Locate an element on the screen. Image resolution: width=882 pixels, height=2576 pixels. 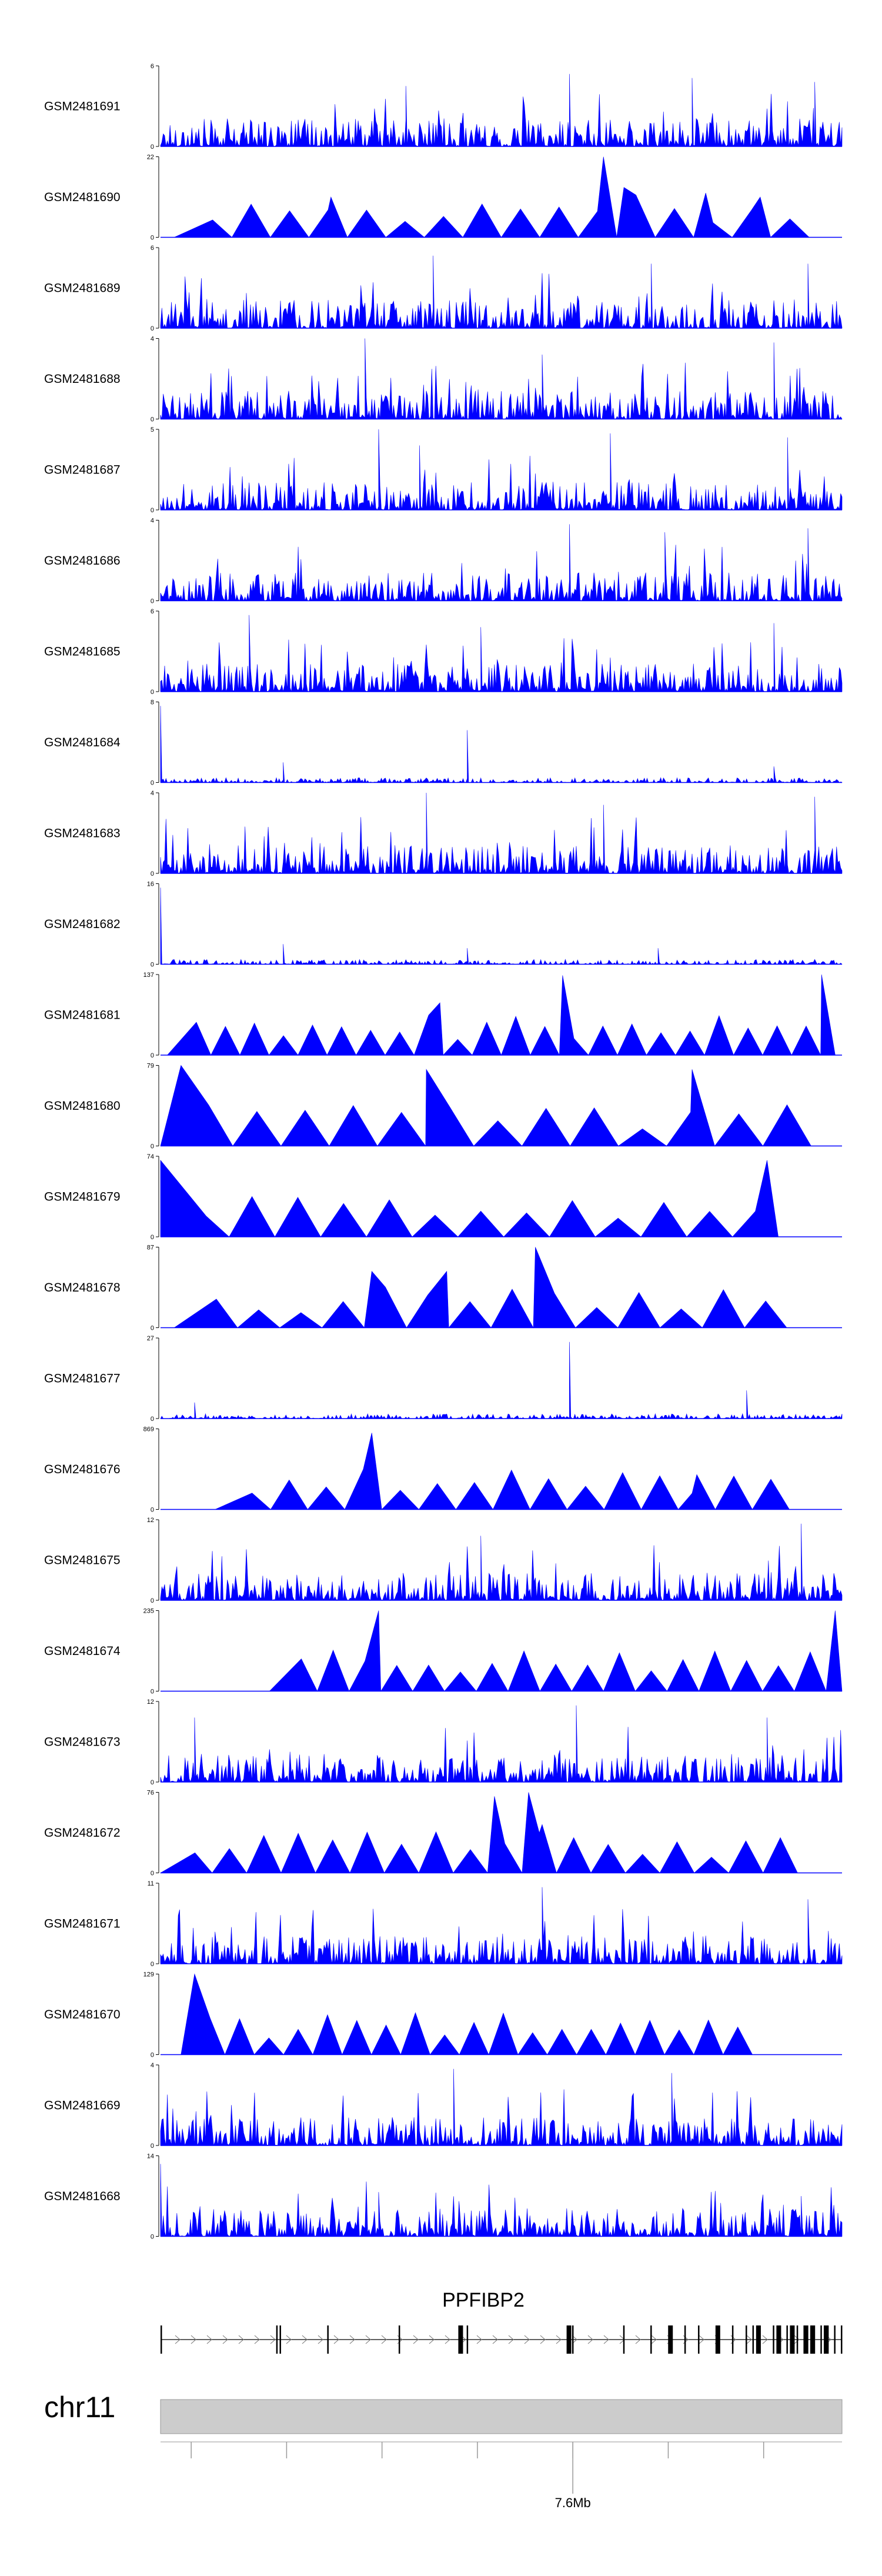
track-label: GSM2481677 is located at coordinates (82, 1379).